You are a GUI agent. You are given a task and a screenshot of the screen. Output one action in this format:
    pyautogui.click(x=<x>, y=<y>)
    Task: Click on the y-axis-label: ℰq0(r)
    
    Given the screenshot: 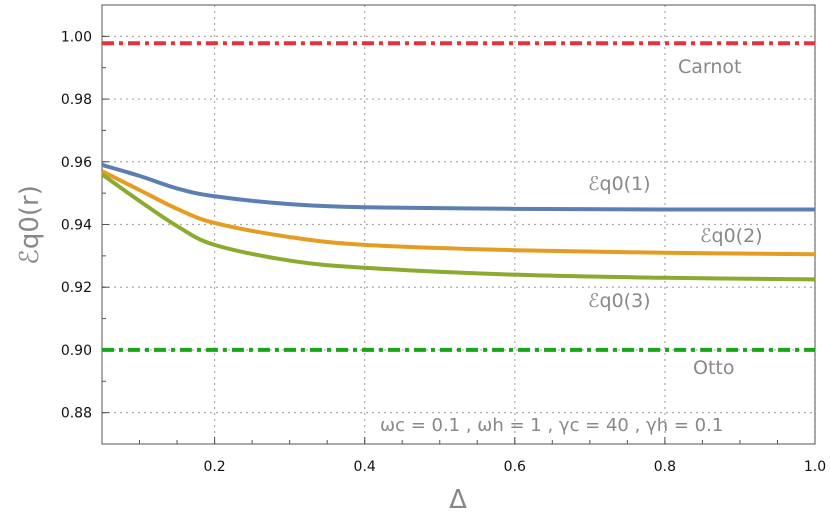 What is the action you would take?
    pyautogui.click(x=30, y=225)
    